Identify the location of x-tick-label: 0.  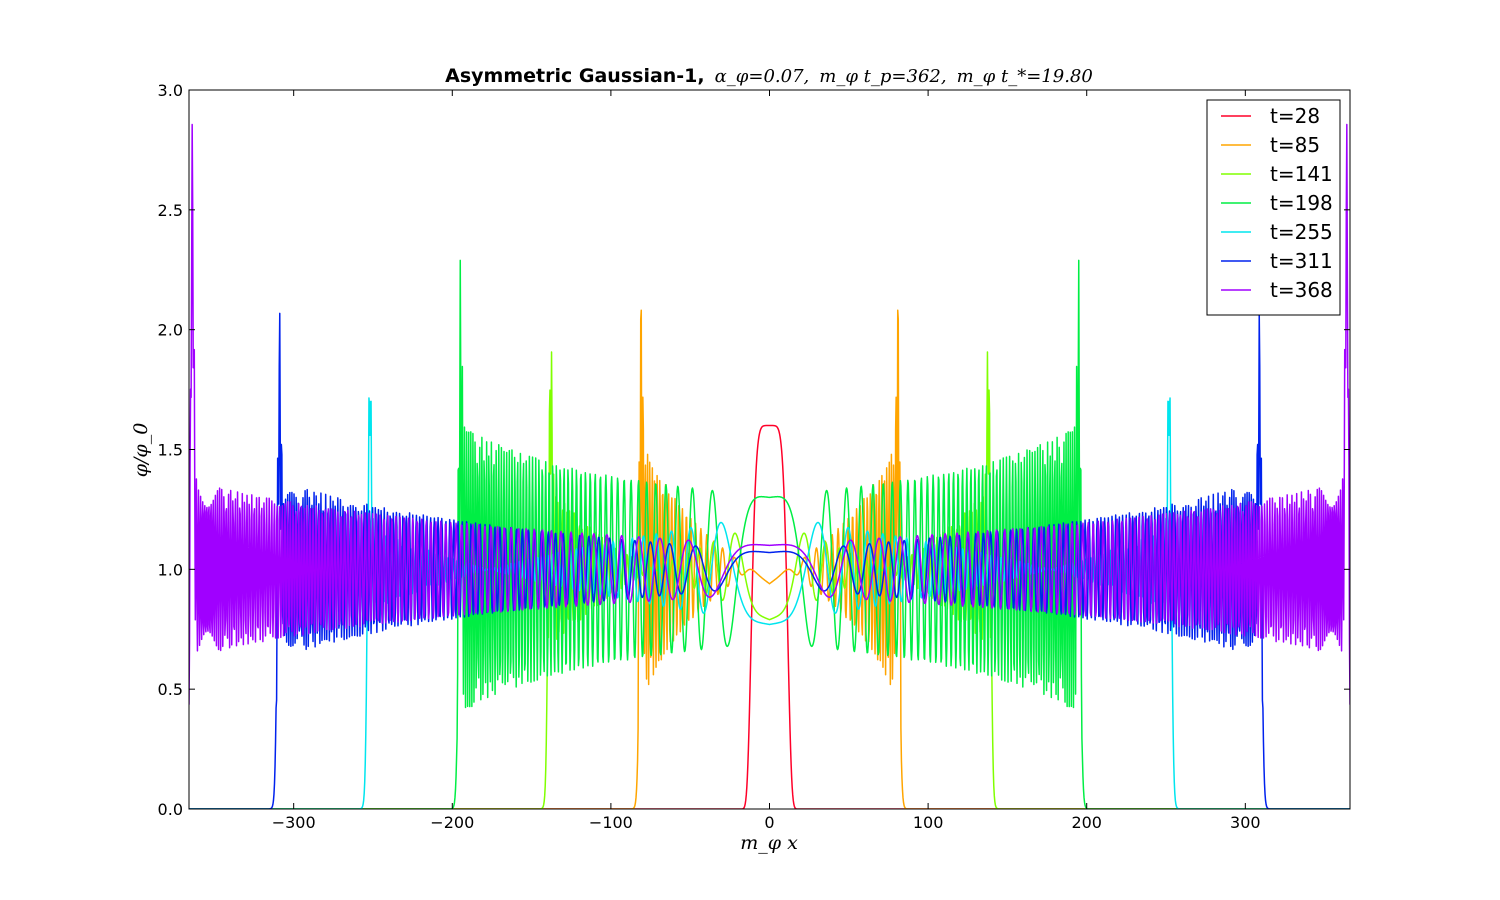
(769, 822).